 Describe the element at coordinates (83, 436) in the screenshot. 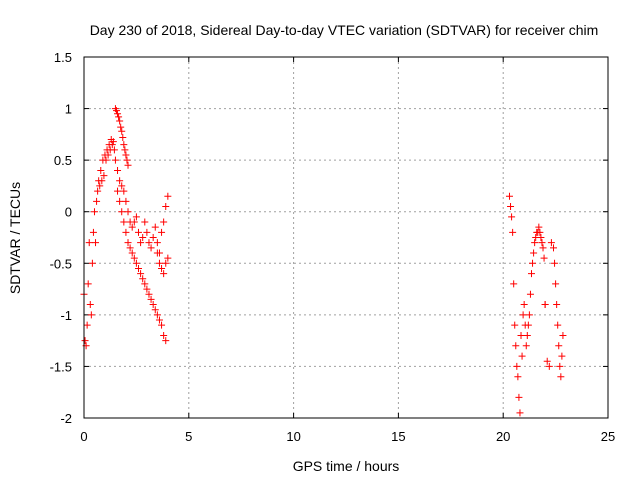

I see `x-tick-label: 0` at that location.